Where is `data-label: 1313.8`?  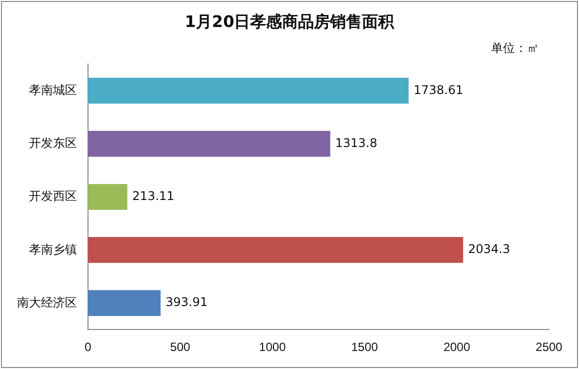
data-label: 1313.8 is located at coordinates (356, 143).